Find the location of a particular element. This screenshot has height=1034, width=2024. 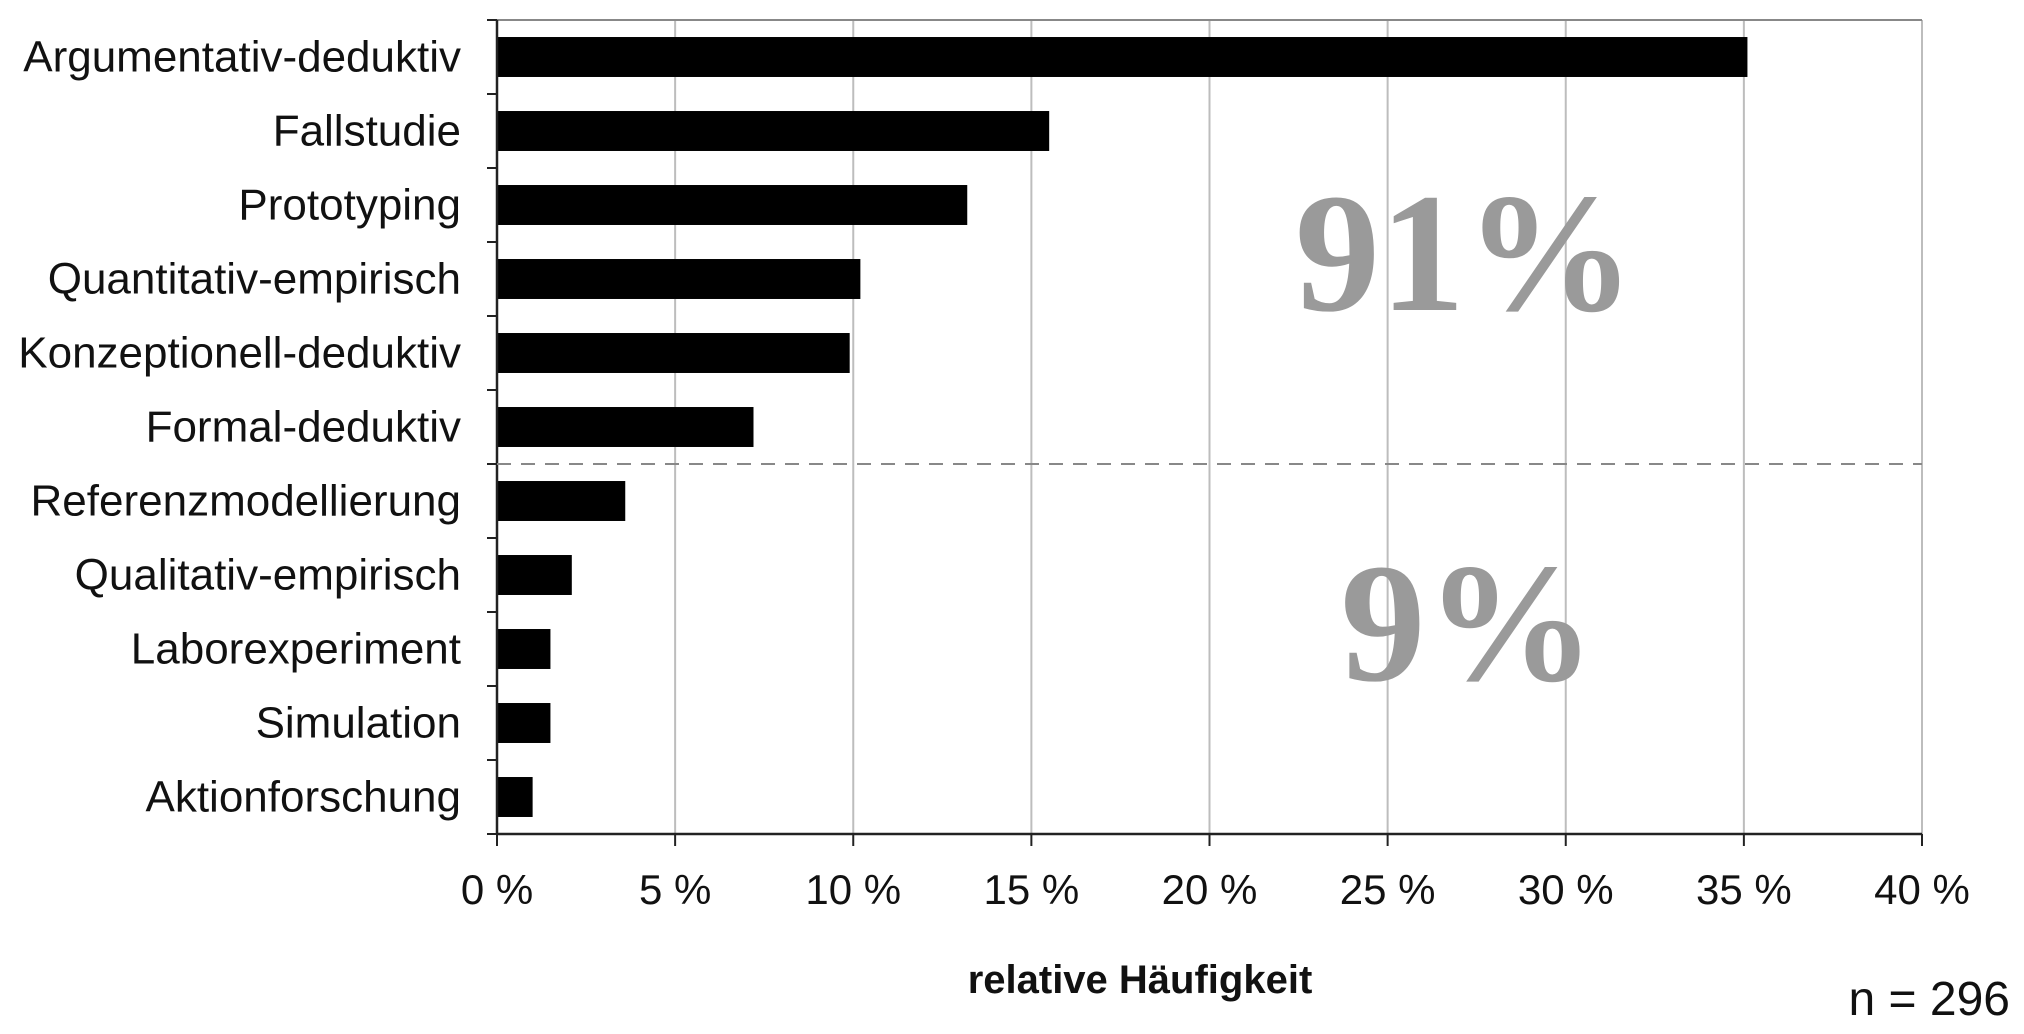

lower-group-share-label: 9% is located at coordinates (1468, 623).